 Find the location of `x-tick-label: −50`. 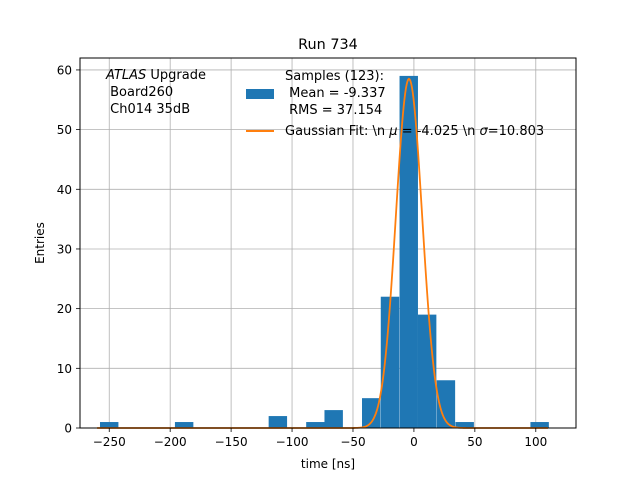

x-tick-label: −50 is located at coordinates (352, 442).